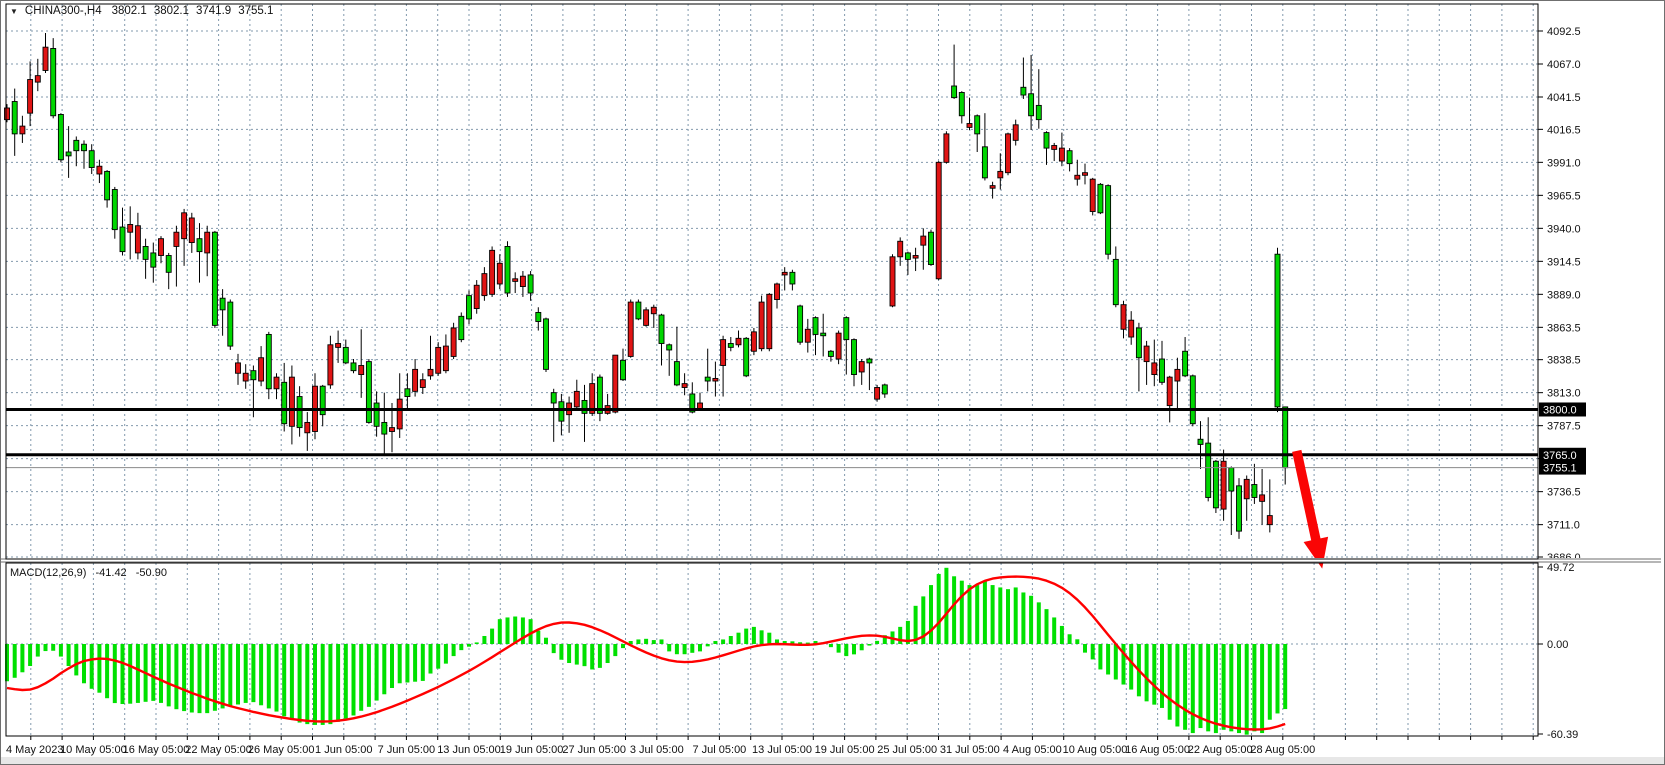 This screenshot has height=765, width=1665. What do you see at coordinates (1307, 497) in the screenshot?
I see `annotation-arrow-shaft` at bounding box center [1307, 497].